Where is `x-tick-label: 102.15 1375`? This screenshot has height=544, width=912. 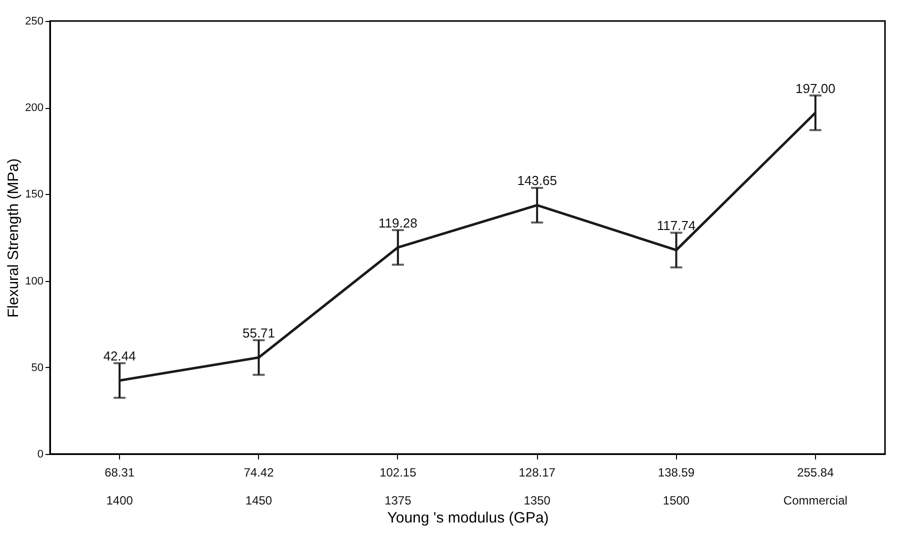
x-tick-label: 102.15 1375 is located at coordinates (398, 487).